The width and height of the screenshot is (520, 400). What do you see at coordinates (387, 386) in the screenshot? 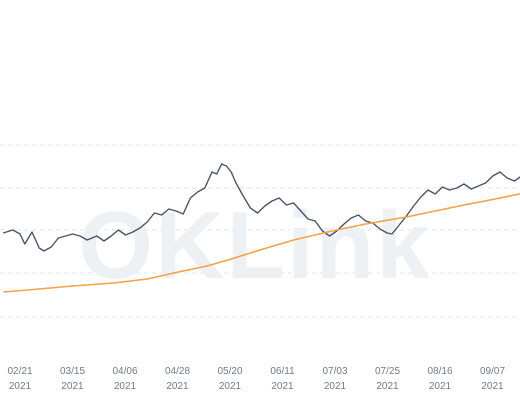
I see `x-tick-year-8: 2021` at bounding box center [387, 386].